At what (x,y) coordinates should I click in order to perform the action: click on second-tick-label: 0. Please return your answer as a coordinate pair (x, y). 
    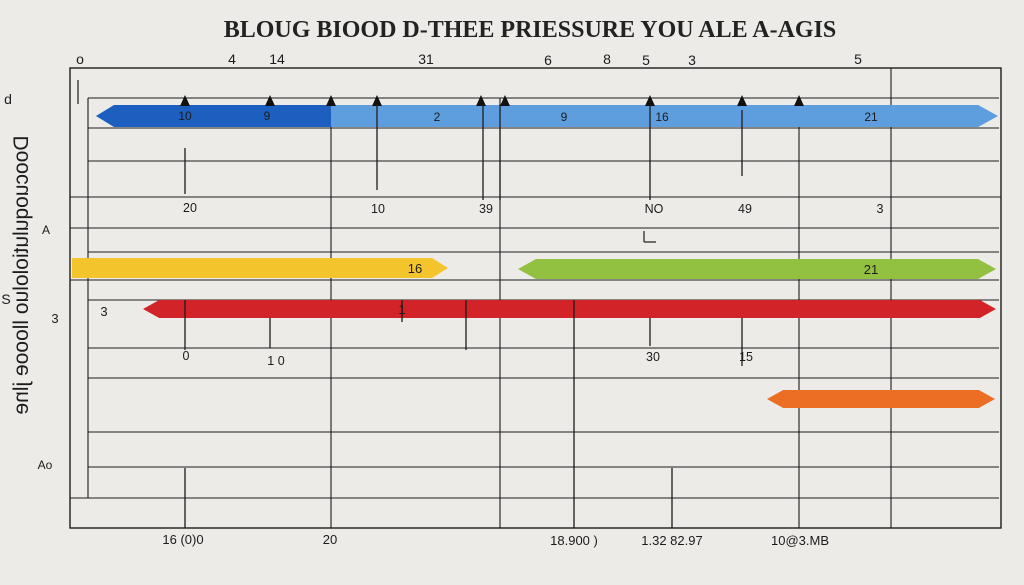
    Looking at the image, I should click on (186, 356).